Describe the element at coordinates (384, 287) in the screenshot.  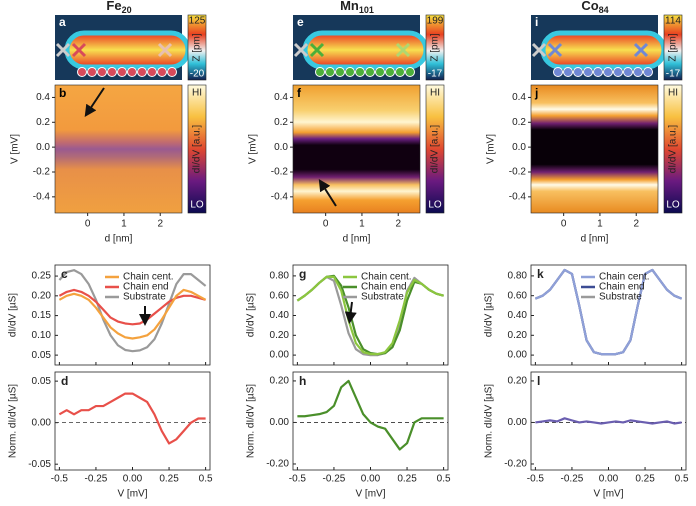
I see `legend-label: Chain end` at that location.